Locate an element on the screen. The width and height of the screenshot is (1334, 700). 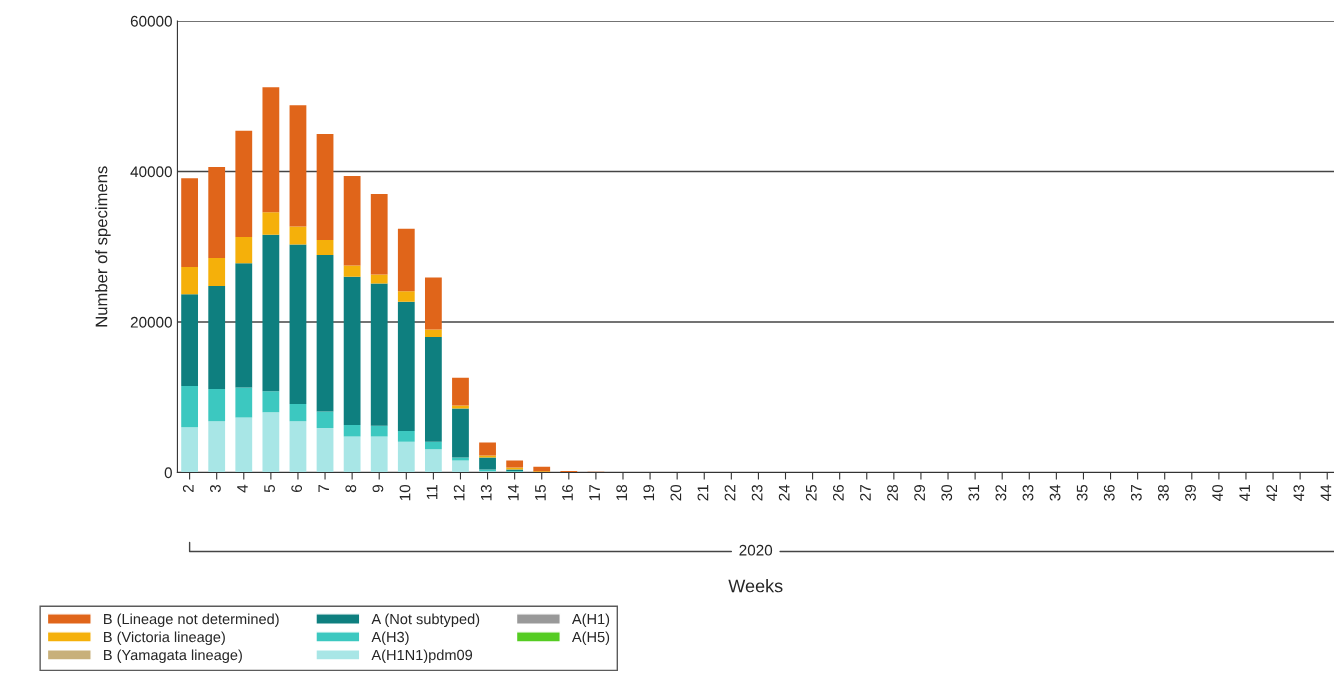
x-tick-label: 23 is located at coordinates (757, 492).